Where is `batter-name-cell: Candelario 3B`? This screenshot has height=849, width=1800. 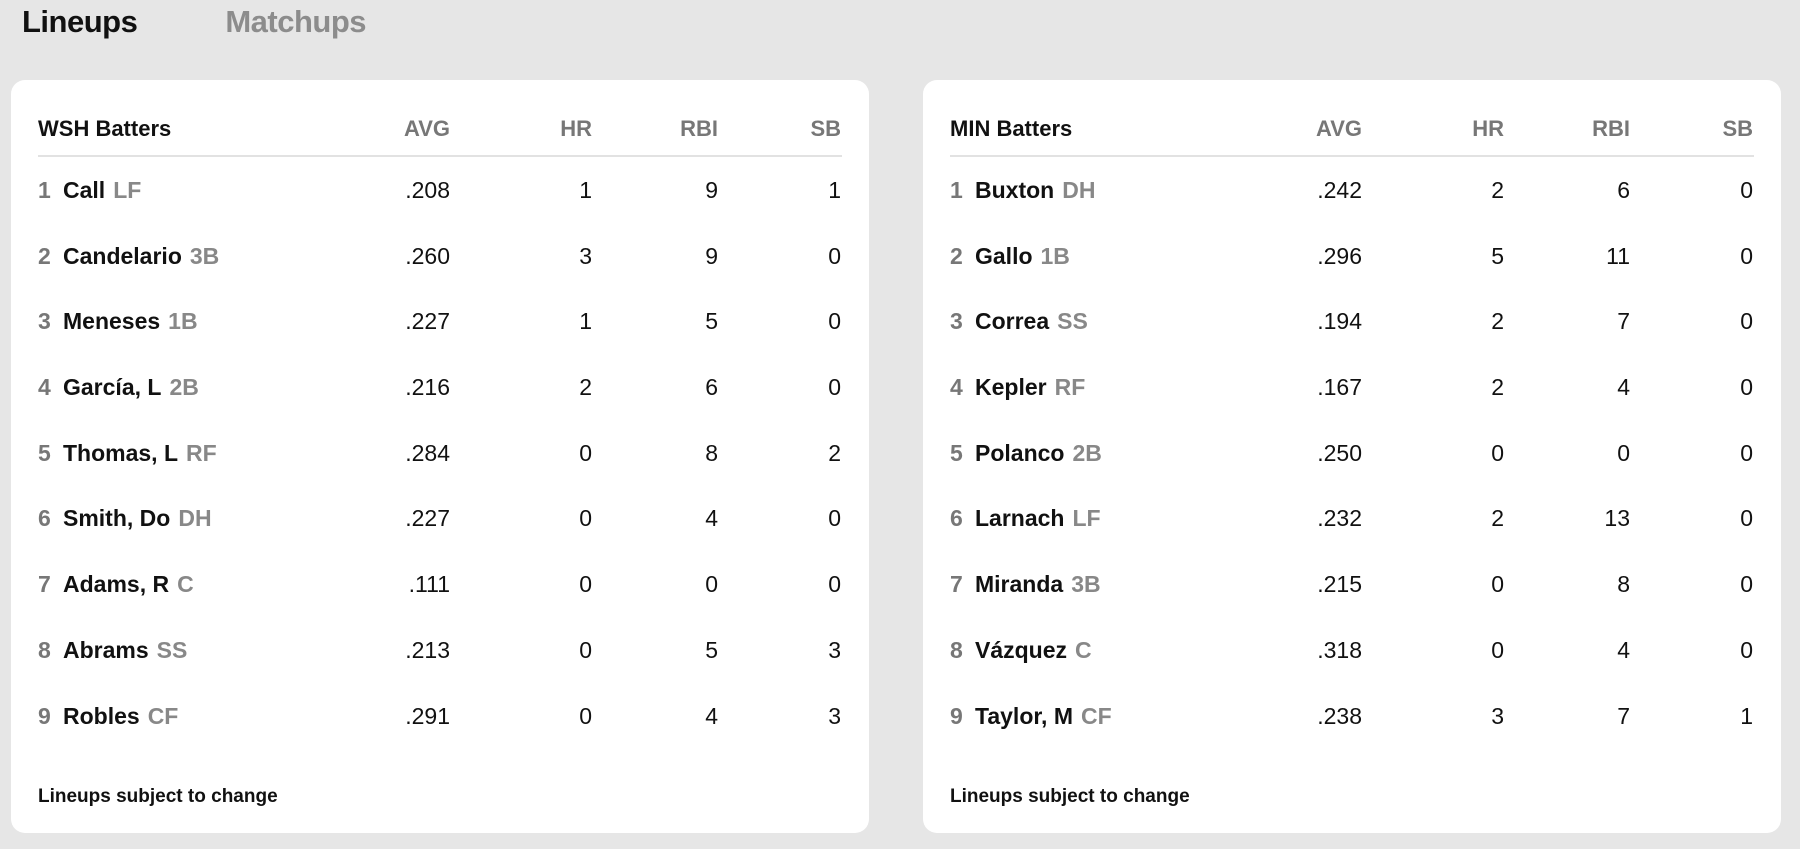
batter-name-cell: Candelario 3B is located at coordinates (141, 256).